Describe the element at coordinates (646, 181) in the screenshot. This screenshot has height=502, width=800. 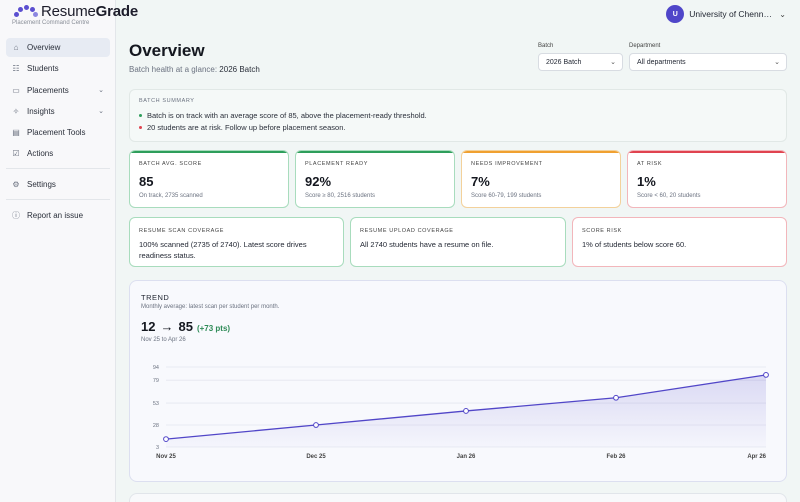
I see `kpi-value: 1%` at that location.